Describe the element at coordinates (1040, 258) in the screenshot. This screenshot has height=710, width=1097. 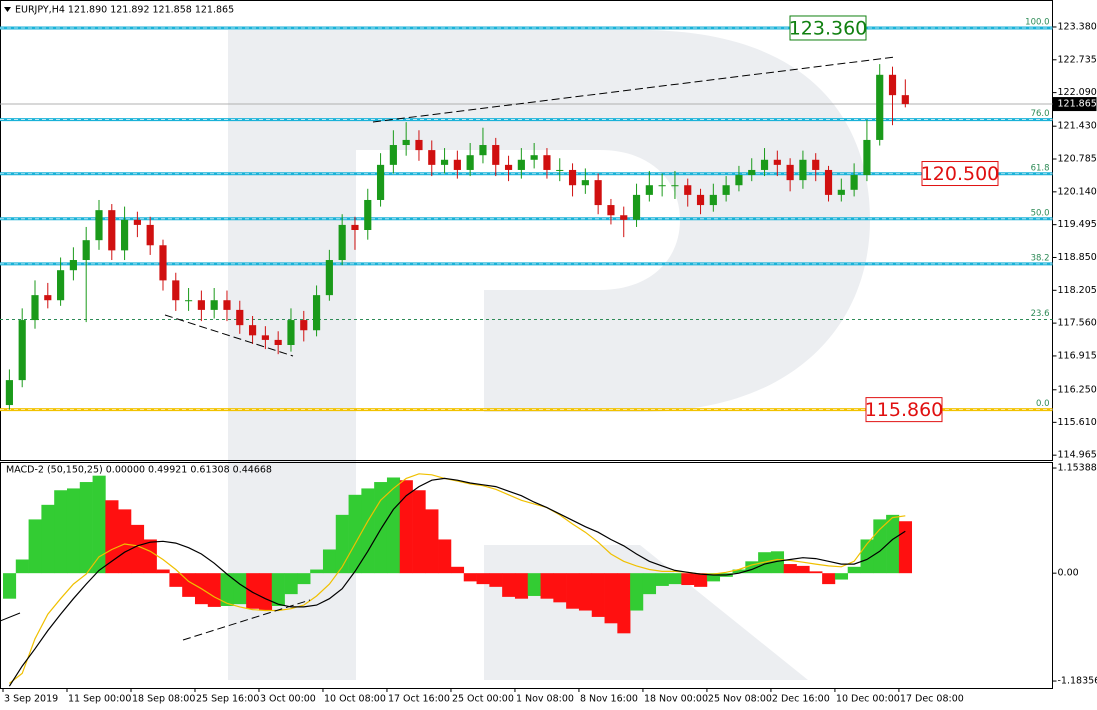
I see `fib-label: 38.2` at that location.